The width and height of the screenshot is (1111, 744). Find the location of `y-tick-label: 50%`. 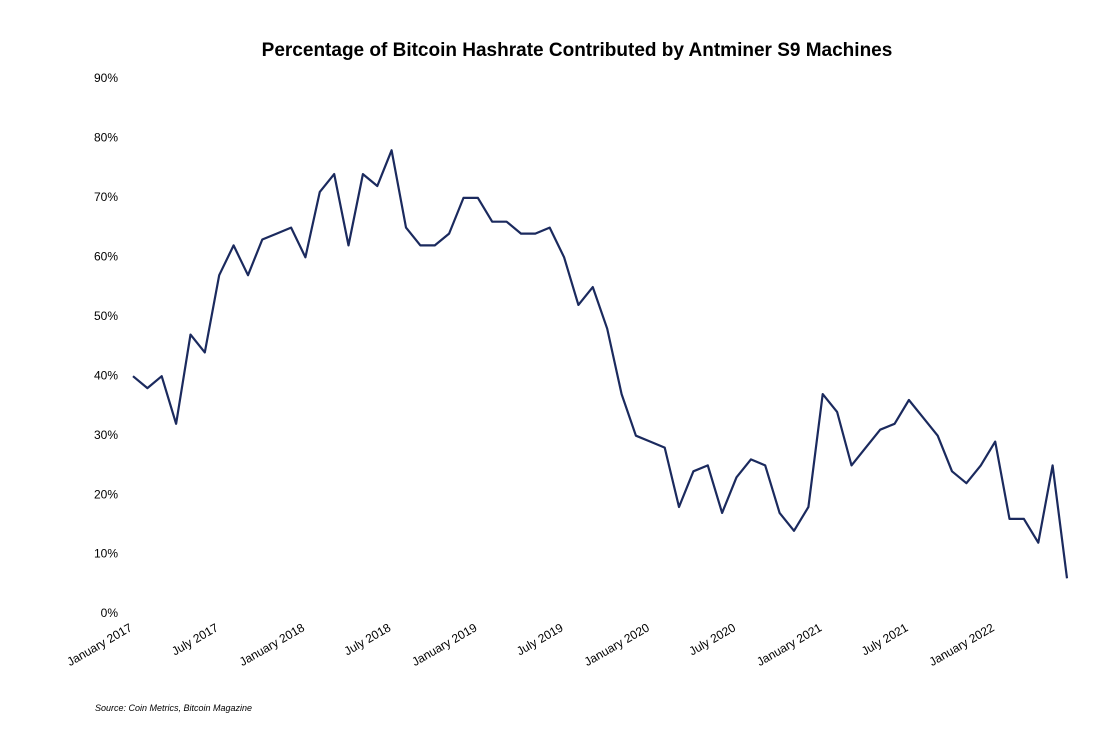

y-tick-label: 50% is located at coordinates (106, 316).